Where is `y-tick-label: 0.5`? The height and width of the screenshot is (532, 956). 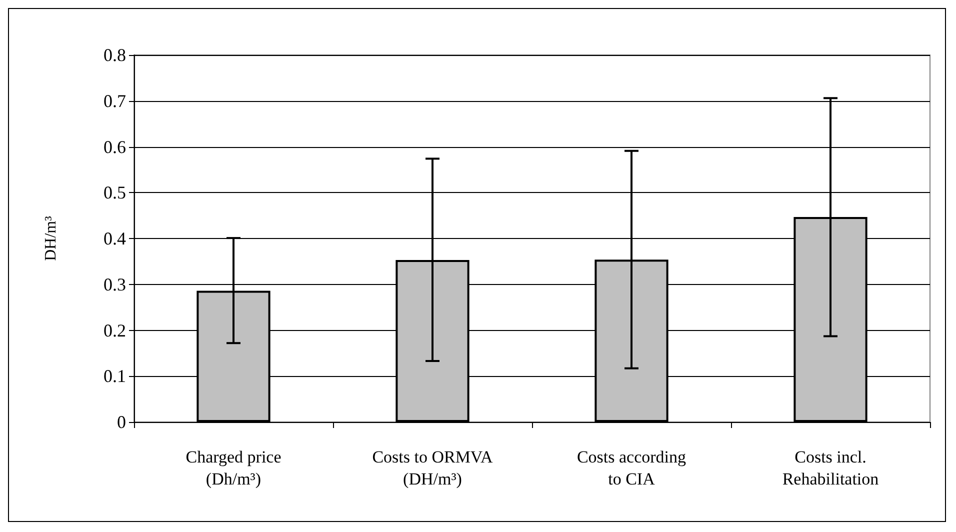
y-tick-label: 0.5 is located at coordinates (115, 192).